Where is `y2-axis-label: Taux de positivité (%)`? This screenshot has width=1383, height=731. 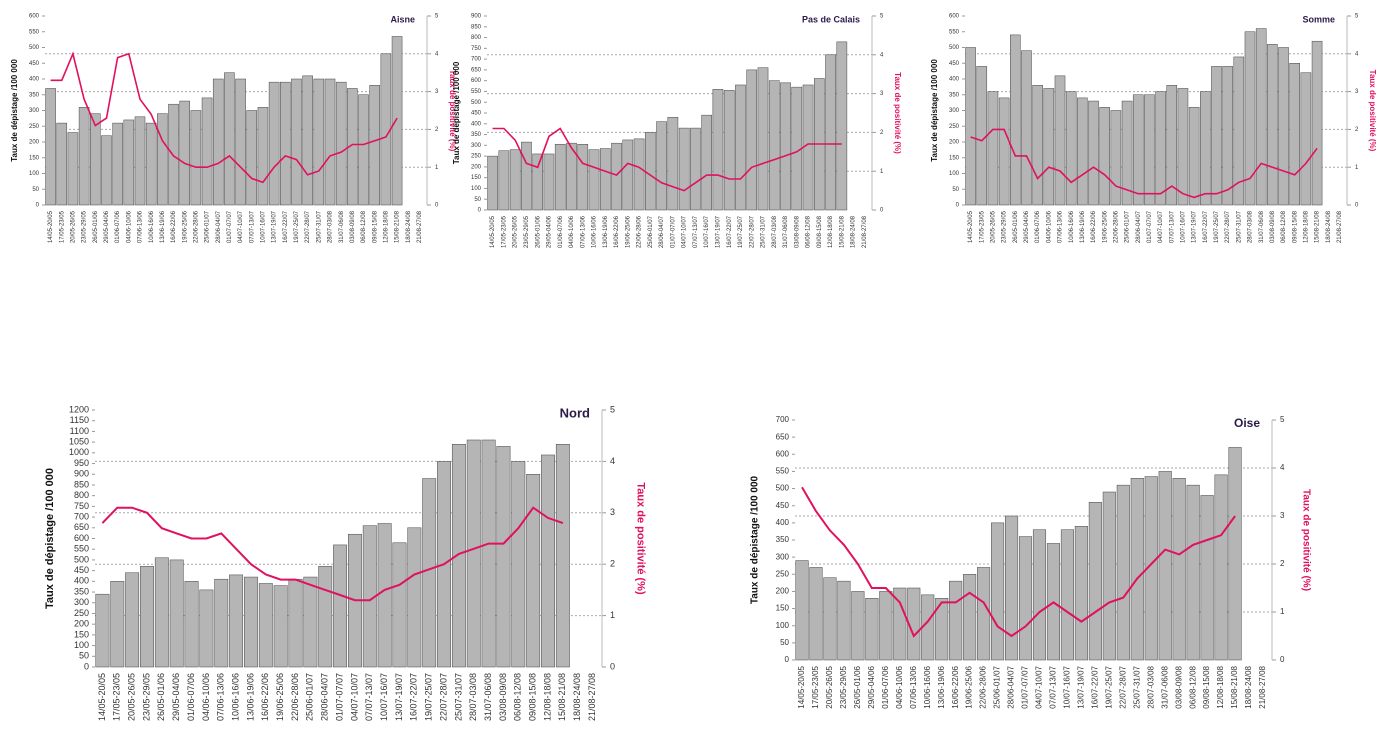
y2-axis-label: Taux de positivité (%) is located at coordinates (452, 111).